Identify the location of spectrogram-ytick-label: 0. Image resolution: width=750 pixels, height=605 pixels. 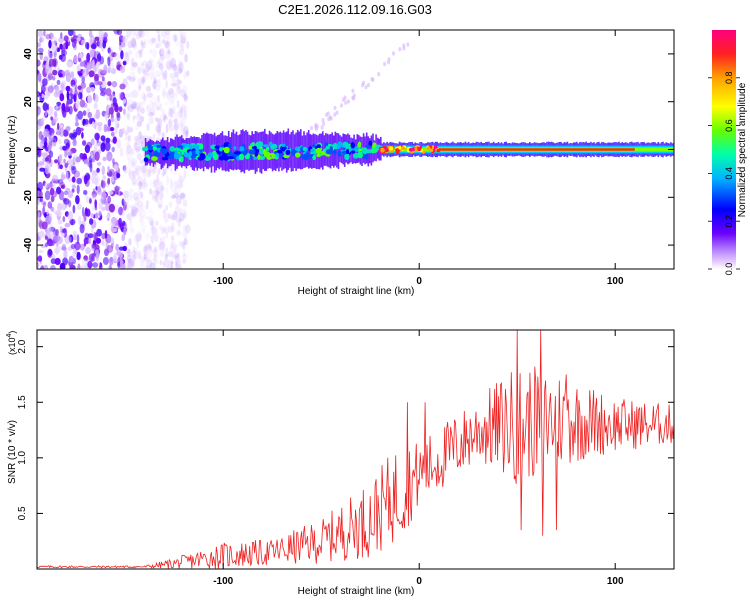
(28, 149).